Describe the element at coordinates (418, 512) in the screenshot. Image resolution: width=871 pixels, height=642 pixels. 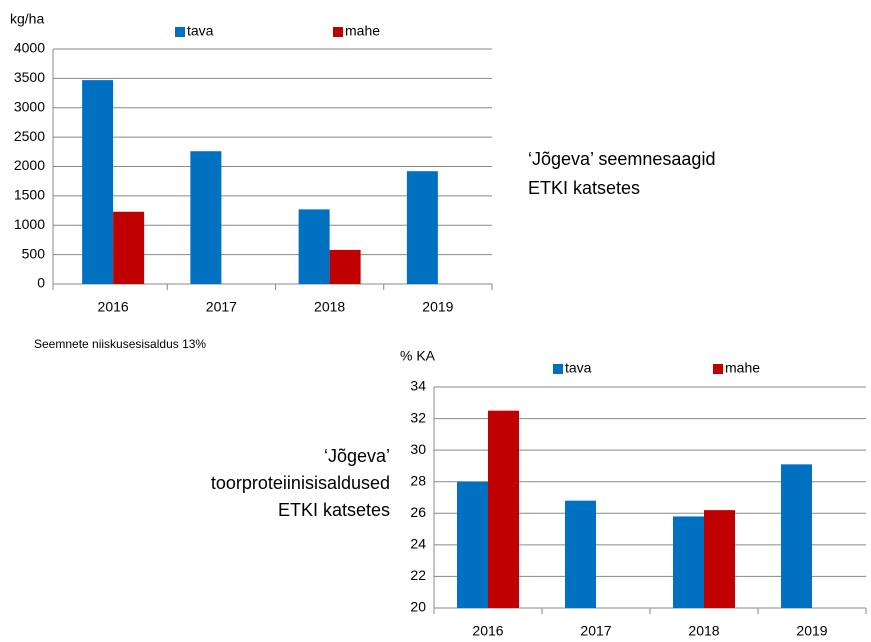
I see `y-tick-label: 26` at that location.